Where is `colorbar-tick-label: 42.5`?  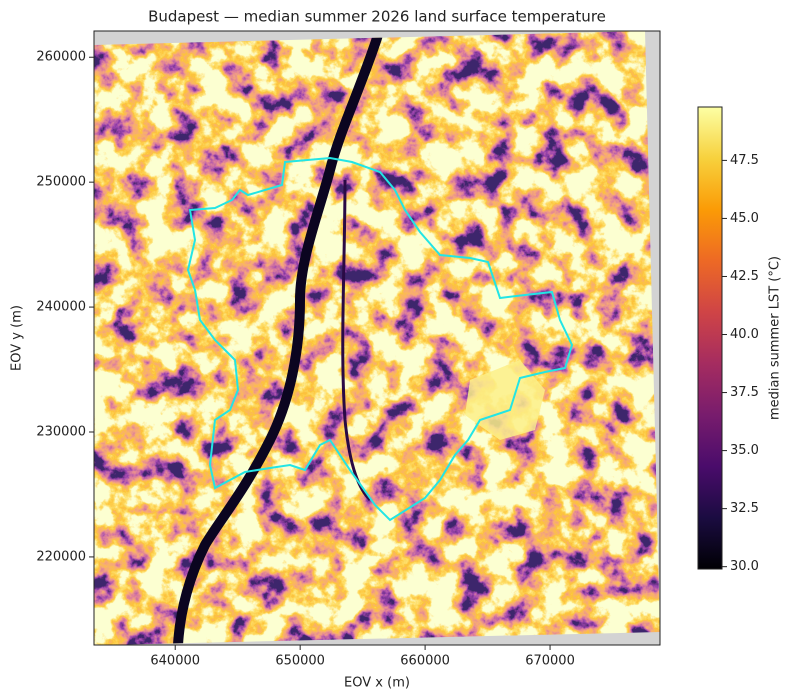 colorbar-tick-label: 42.5 is located at coordinates (744, 276).